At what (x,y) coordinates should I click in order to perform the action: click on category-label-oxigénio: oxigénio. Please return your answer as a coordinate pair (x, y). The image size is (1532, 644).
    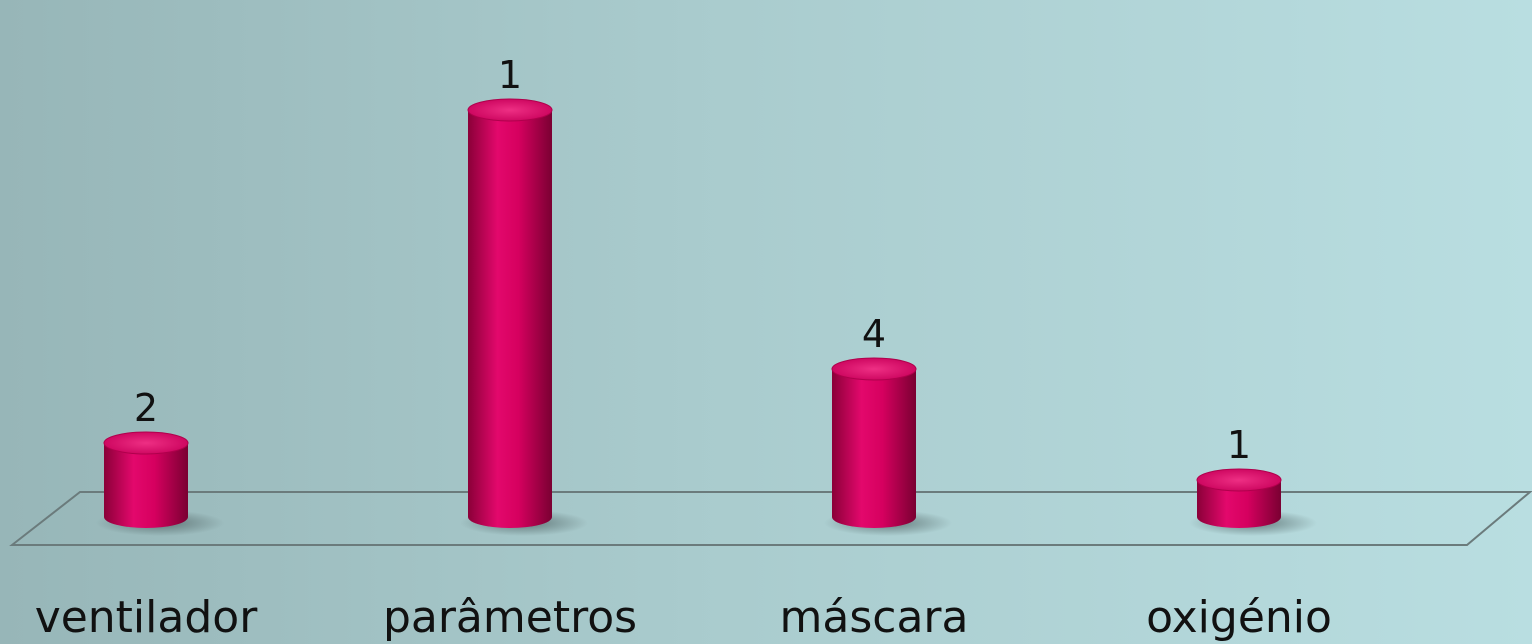
    Looking at the image, I should click on (1239, 617).